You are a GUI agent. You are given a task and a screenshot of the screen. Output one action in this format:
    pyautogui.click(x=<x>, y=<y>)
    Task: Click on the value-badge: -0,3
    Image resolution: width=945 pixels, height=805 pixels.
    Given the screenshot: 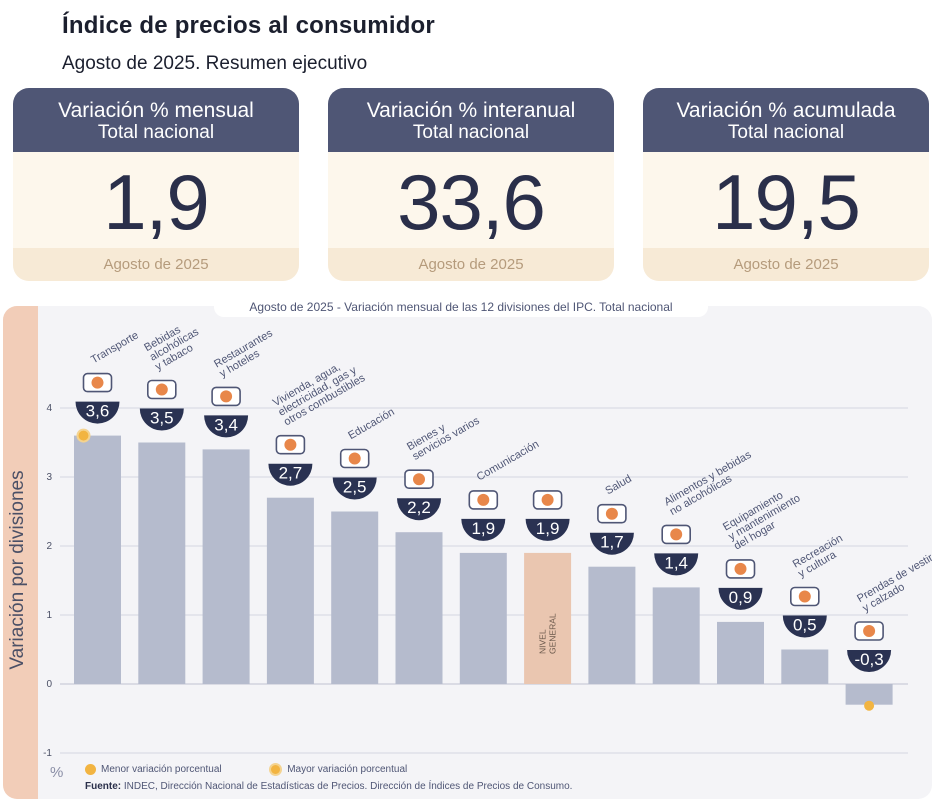 What is the action you would take?
    pyautogui.click(x=869, y=661)
    